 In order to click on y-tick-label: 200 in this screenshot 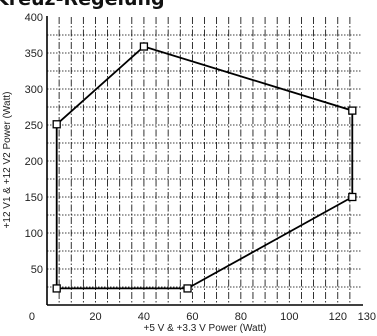, I will do `click(34, 162)`.